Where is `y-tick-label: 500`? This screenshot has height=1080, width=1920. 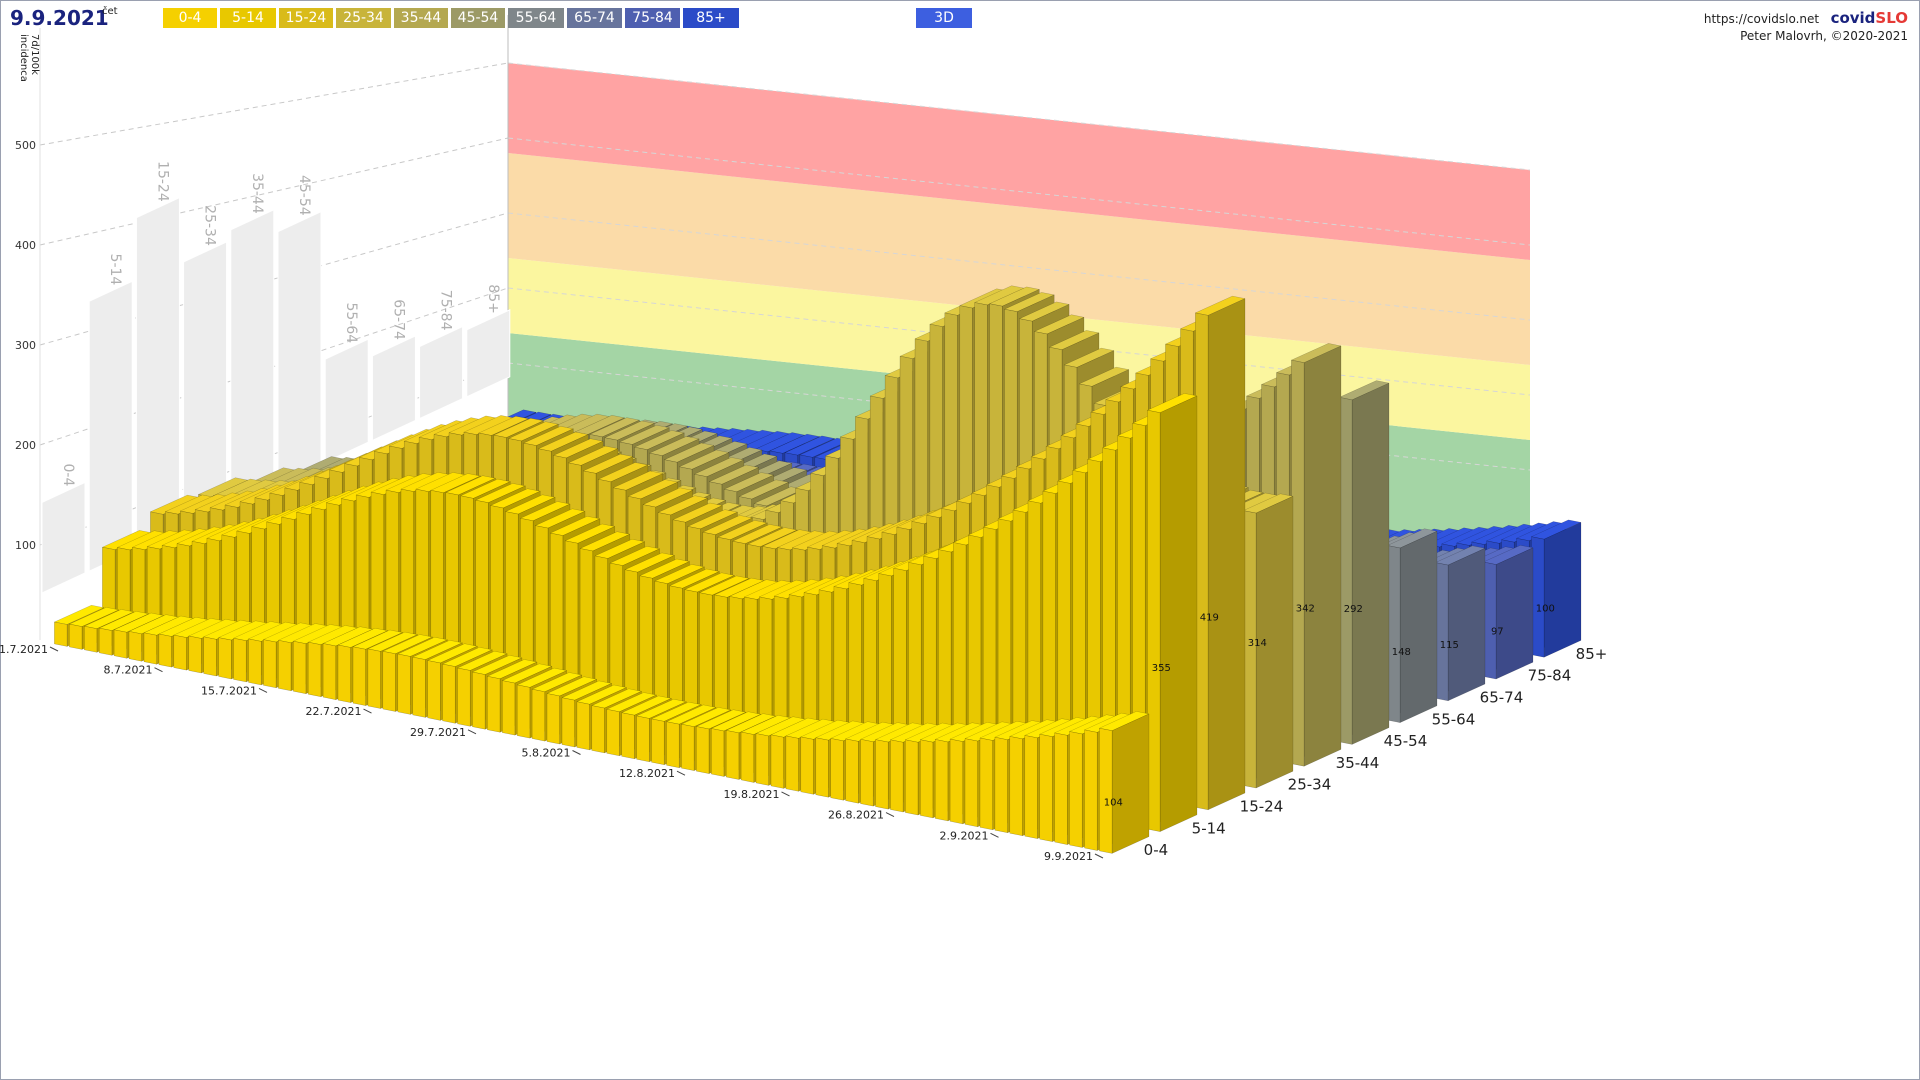 y-tick-label: 500 is located at coordinates (25, 145).